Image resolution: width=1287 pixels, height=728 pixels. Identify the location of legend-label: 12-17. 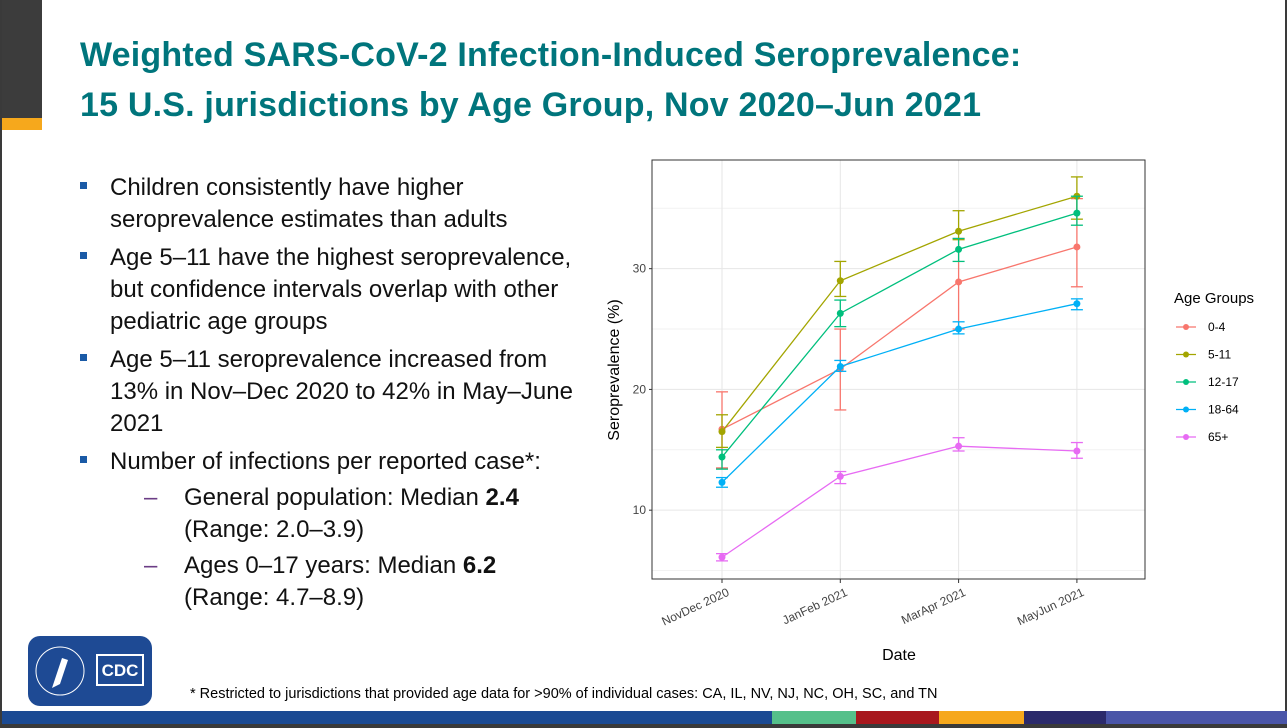
(1223, 382).